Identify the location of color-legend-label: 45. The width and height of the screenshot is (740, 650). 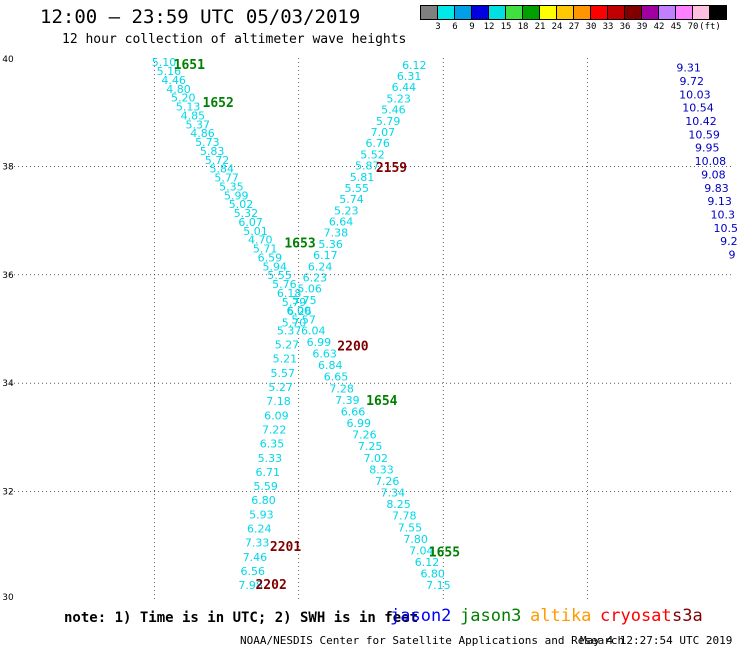
(676, 27).